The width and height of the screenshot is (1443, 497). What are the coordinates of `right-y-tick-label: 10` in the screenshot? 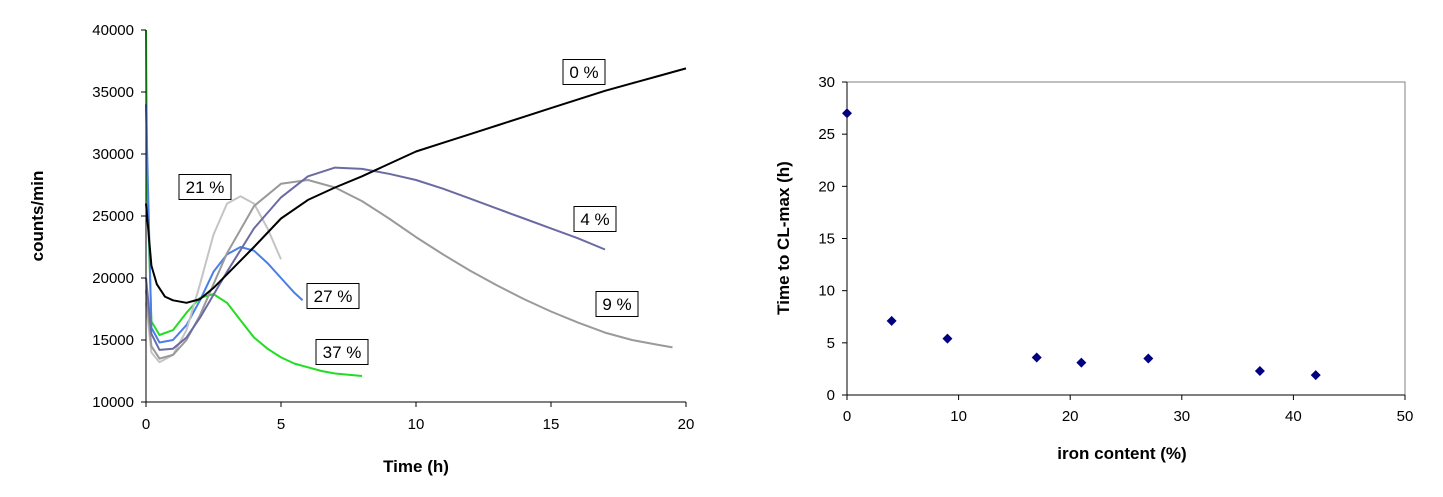 It's located at (826, 291).